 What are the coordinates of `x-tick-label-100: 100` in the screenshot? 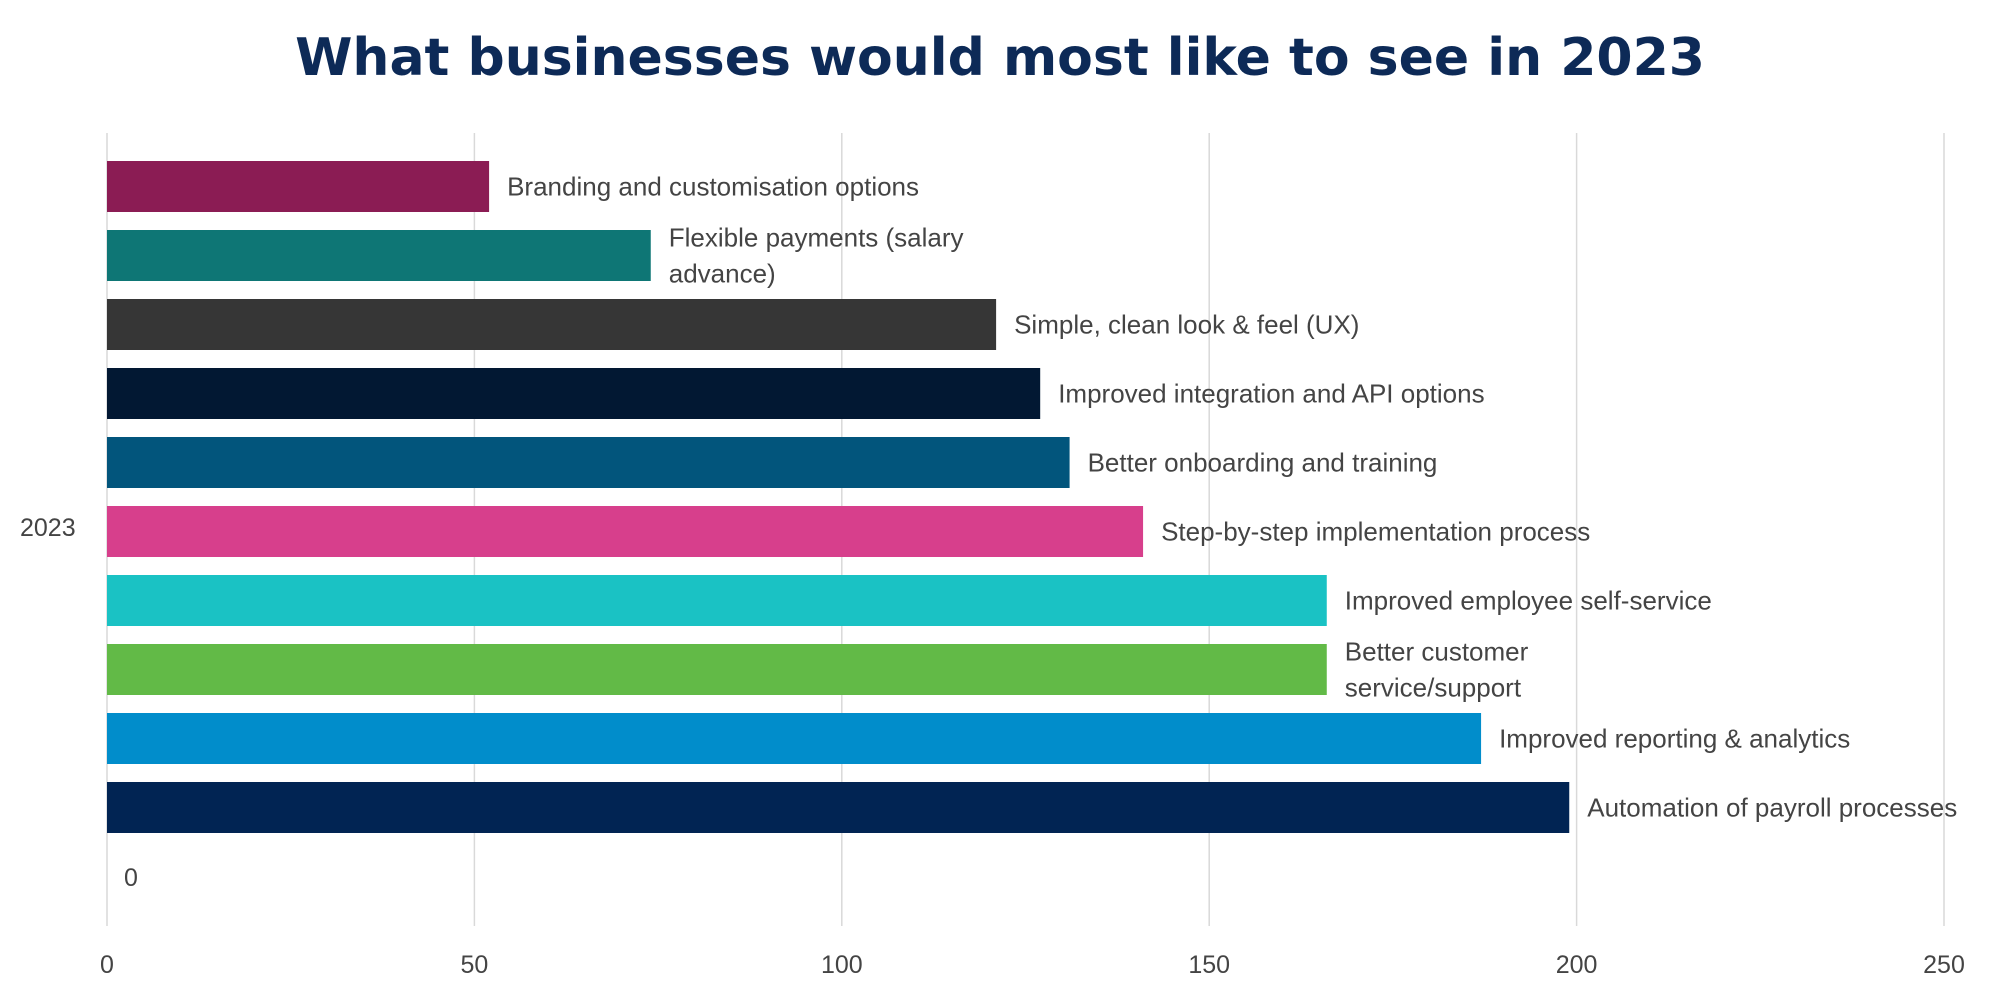 It's located at (842, 965).